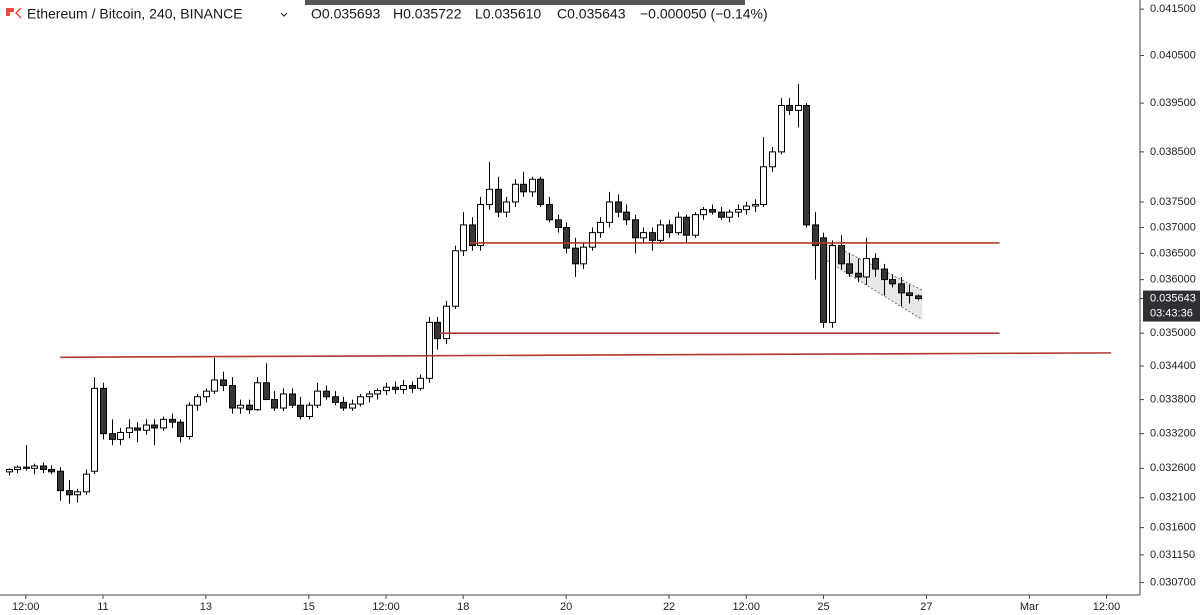 This screenshot has width=1200, height=615. What do you see at coordinates (135, 14) in the screenshot?
I see `chart-title: Ethereum / Bitcoin, 240, BINANCE` at bounding box center [135, 14].